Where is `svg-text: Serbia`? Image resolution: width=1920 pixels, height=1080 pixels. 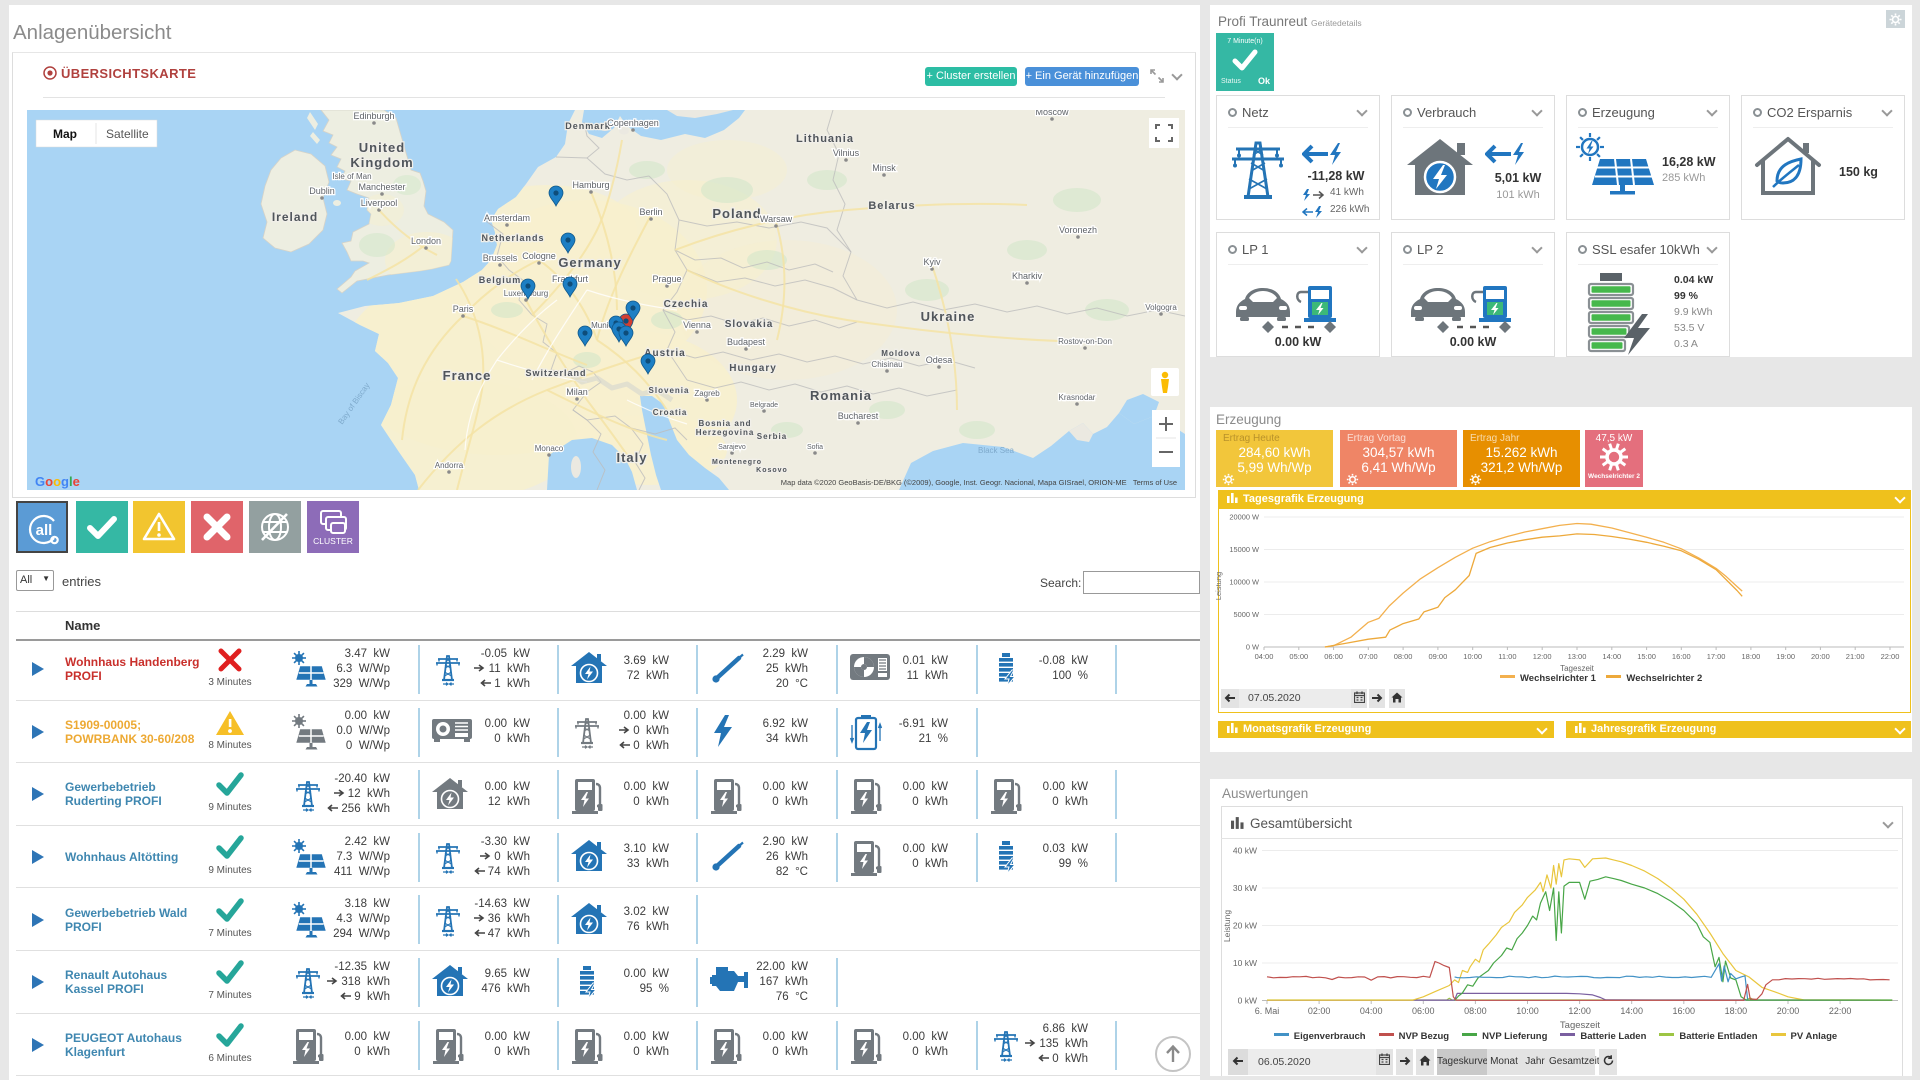 svg-text: Serbia is located at coordinates (772, 436).